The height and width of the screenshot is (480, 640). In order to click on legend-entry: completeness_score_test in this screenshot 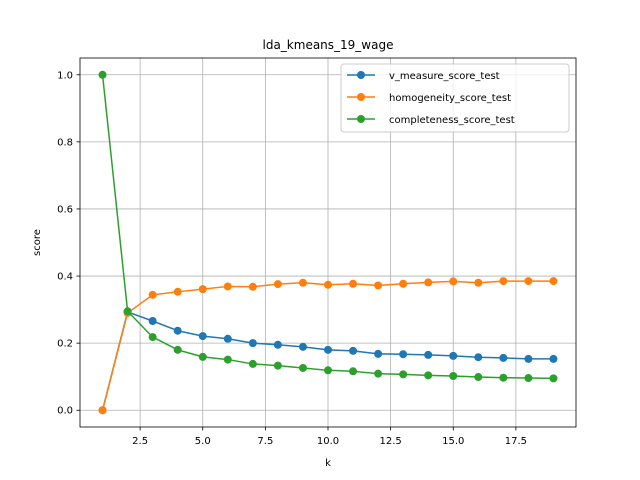, I will do `click(431, 120)`.